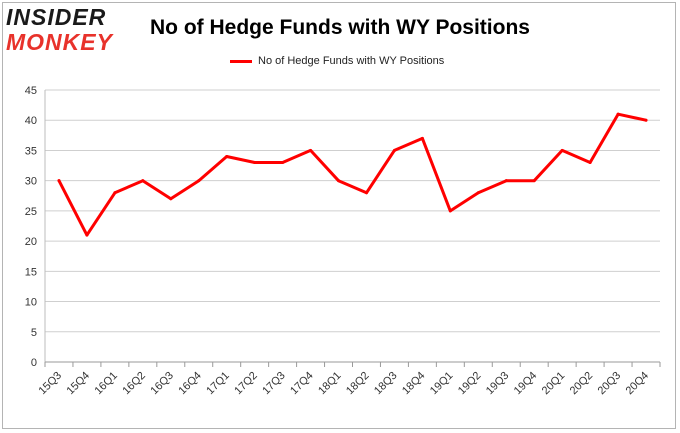  Describe the element at coordinates (386, 384) in the screenshot. I see `x-tick-label: 18Q3` at that location.